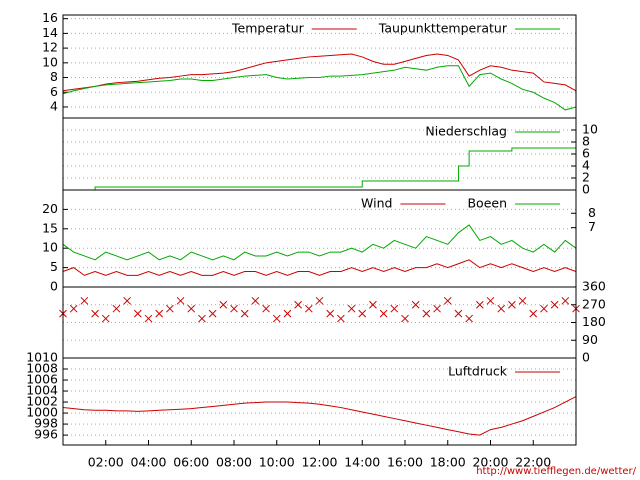  Describe the element at coordinates (443, 28) in the screenshot. I see `legend-label: Taupunkttemperatur` at that location.